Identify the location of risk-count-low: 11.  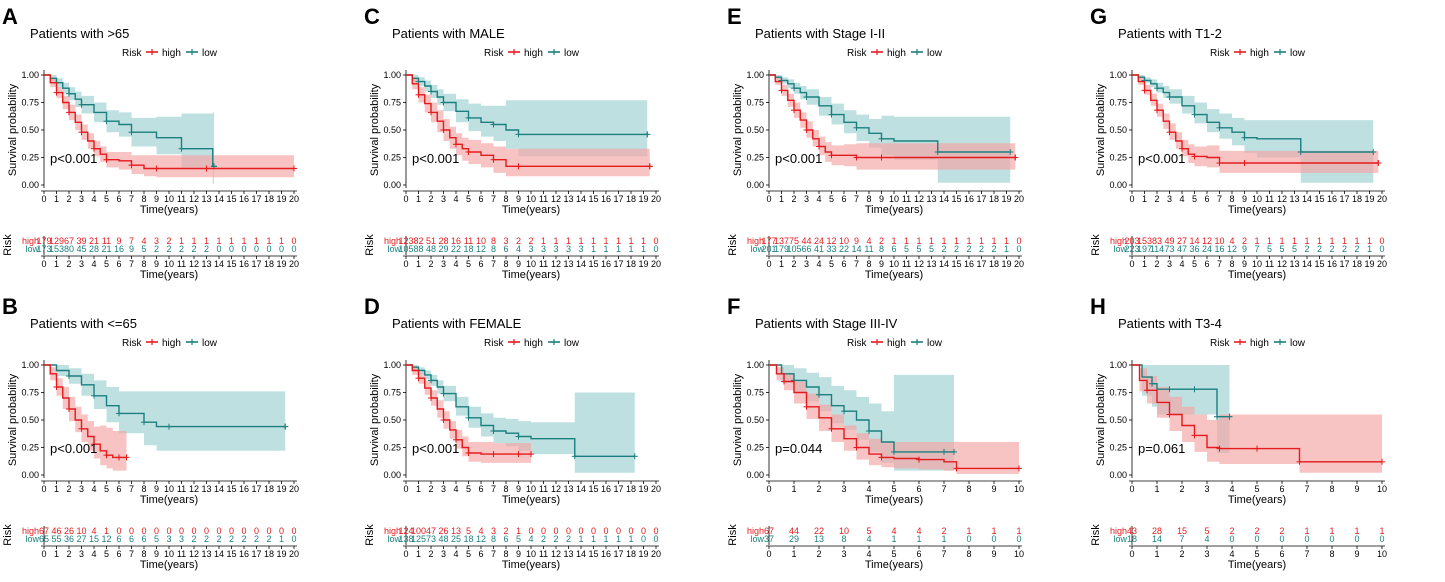
(868, 249).